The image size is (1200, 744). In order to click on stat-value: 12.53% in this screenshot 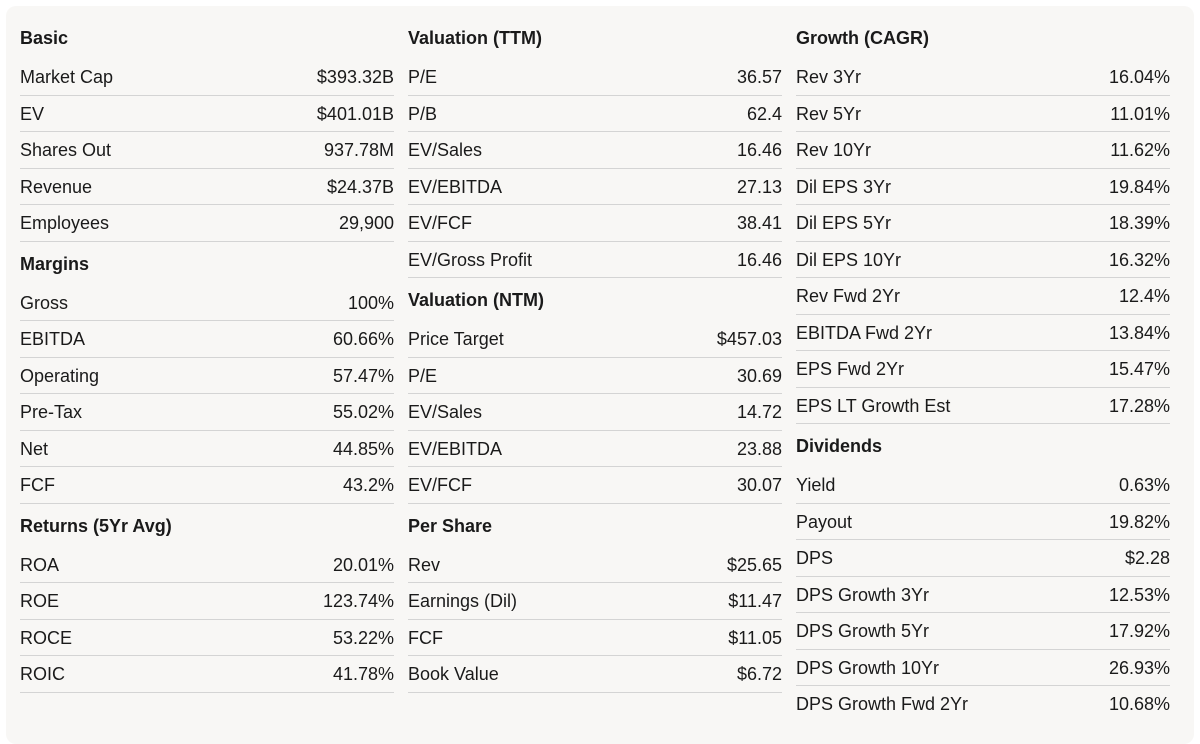, I will do `click(1139, 594)`.